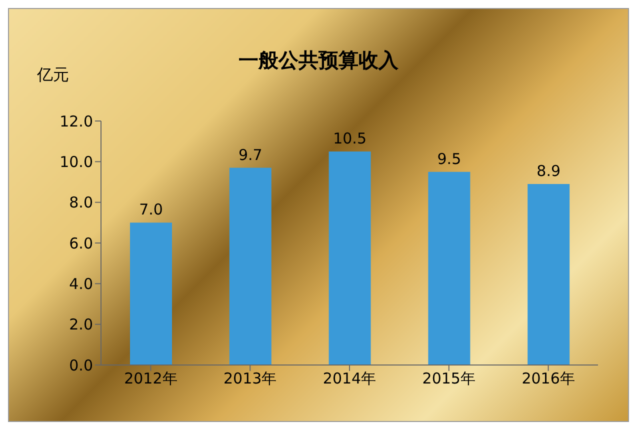  I want to click on chart-title: 一般公共预算收入, so click(318, 60).